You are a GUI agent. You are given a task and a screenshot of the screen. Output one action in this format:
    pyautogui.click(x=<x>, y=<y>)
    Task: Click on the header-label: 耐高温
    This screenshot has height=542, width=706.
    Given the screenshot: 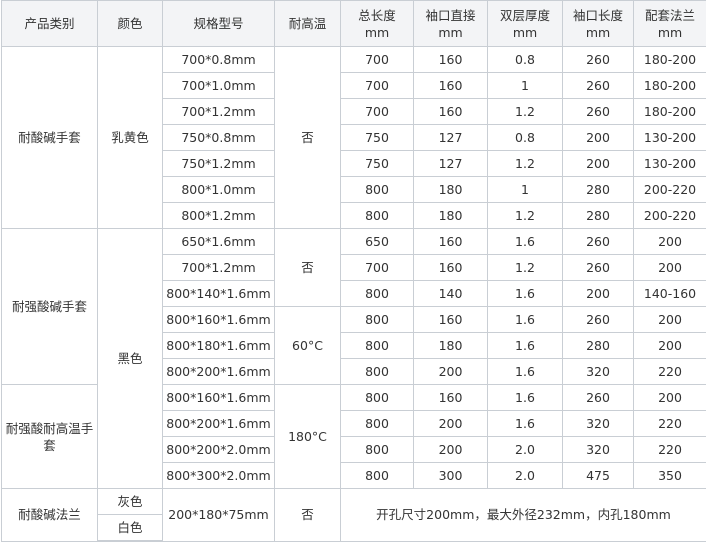 What is the action you would take?
    pyautogui.click(x=307, y=23)
    